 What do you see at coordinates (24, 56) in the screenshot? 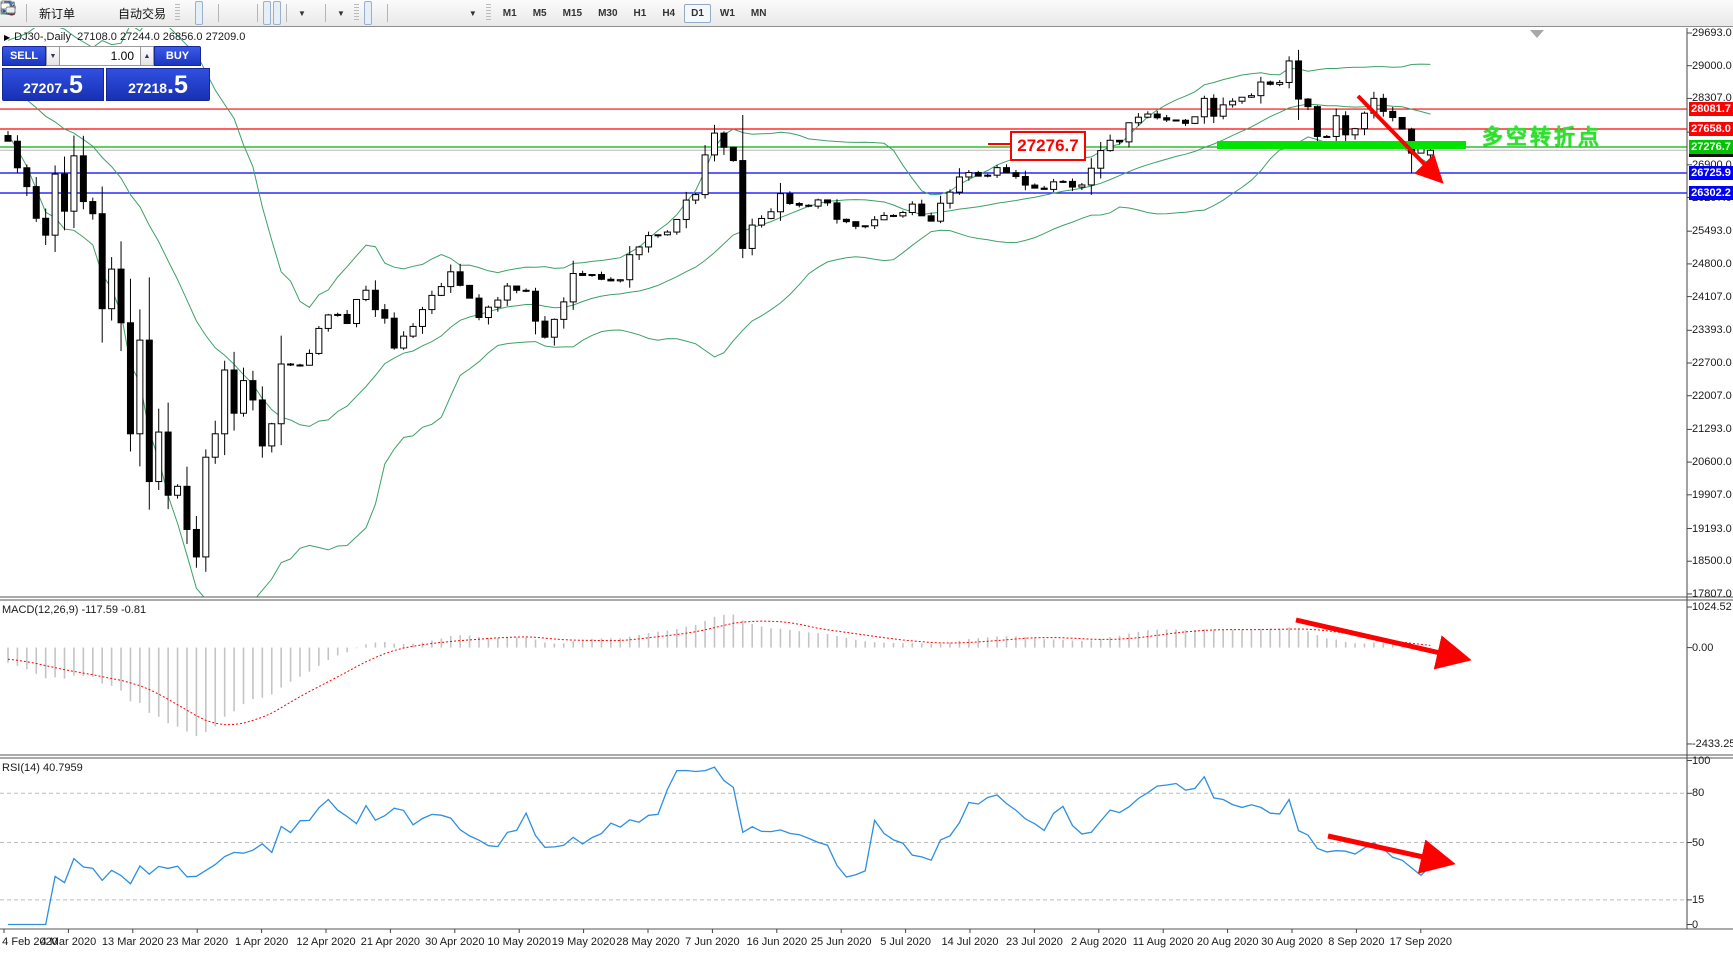
I see `sell-button: SELL` at bounding box center [24, 56].